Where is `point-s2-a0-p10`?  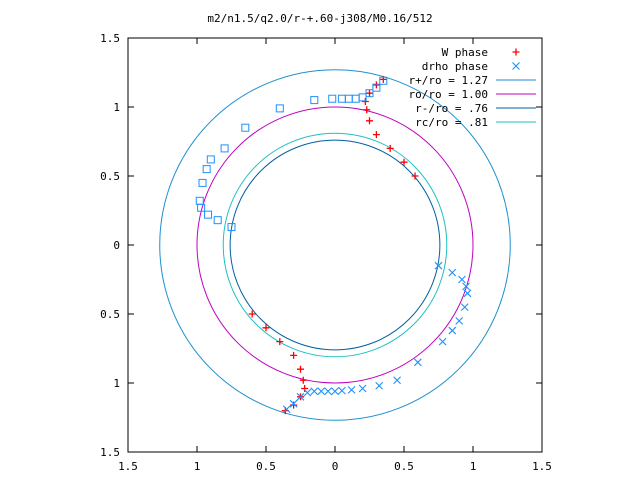
point-s2-a0-p10 is located at coordinates (279, 108).